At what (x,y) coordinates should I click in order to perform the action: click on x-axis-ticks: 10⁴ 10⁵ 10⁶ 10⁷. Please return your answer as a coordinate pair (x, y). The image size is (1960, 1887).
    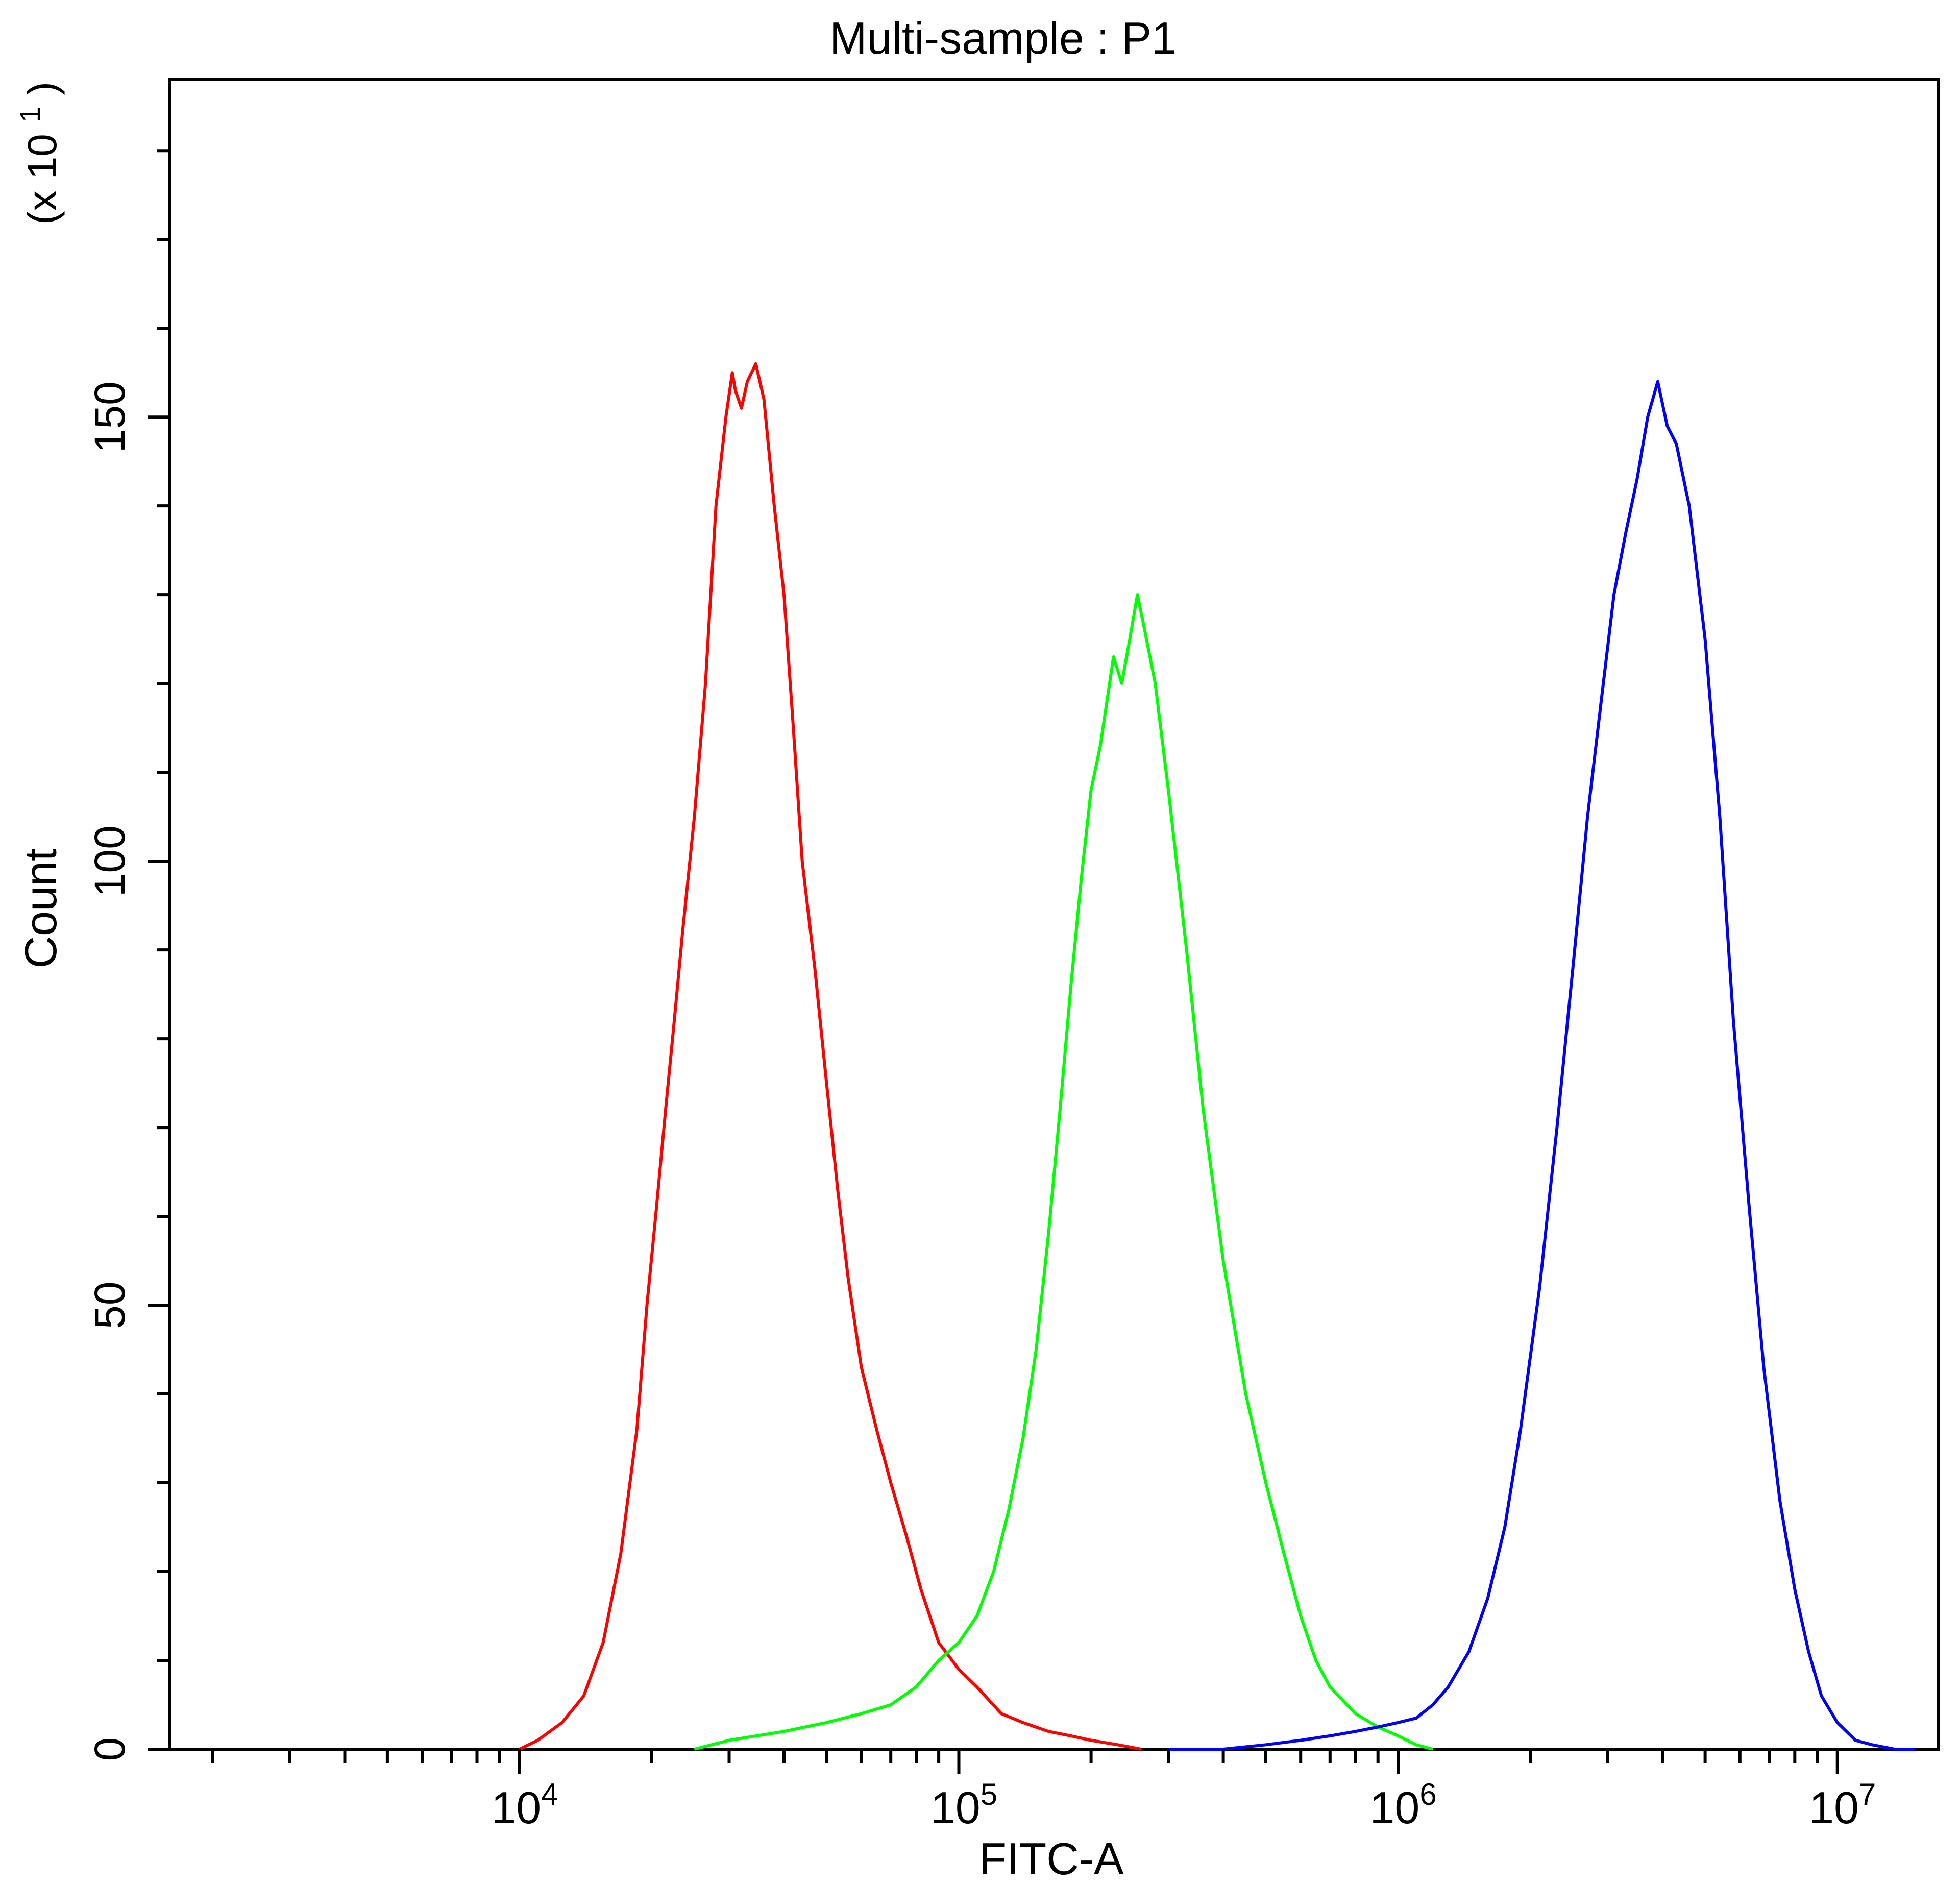
    Looking at the image, I should click on (1043, 1791).